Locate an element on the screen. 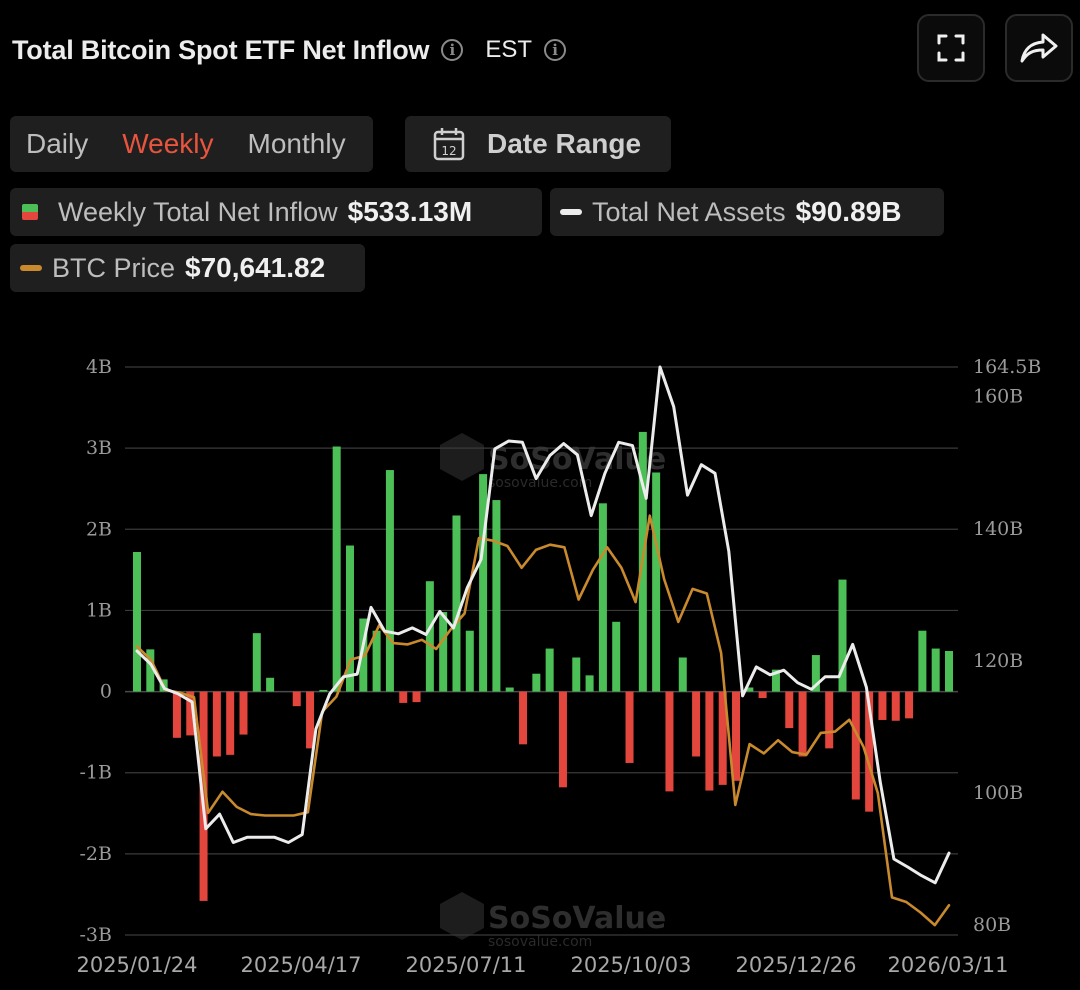 This screenshot has width=1080, height=990. x-tick-label: 2025/04/17 is located at coordinates (300, 965).